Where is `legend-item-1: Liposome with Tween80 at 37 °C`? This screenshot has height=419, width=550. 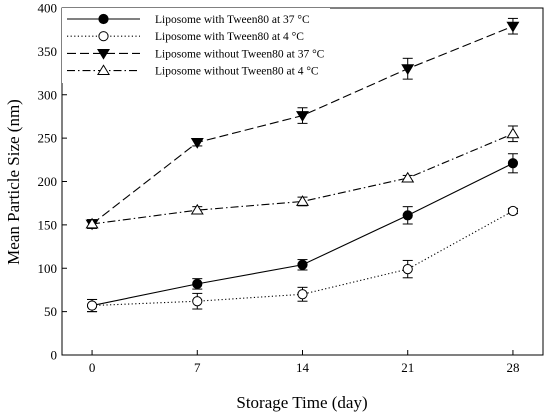 legend-item-1: Liposome with Tween80 at 37 °C is located at coordinates (188, 19).